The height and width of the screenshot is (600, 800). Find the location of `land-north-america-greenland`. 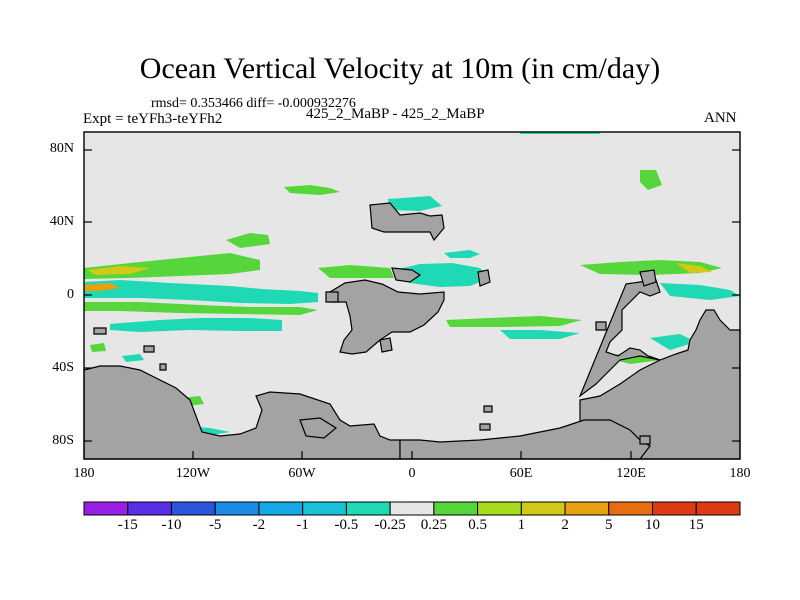

land-north-america-greenland is located at coordinates (407, 222).